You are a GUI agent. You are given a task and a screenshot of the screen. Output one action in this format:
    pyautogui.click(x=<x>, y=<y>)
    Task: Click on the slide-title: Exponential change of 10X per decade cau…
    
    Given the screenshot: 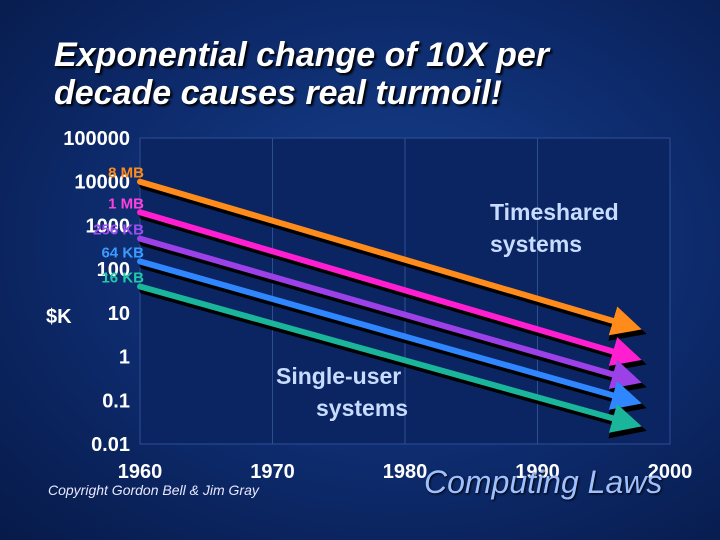 What is the action you would take?
    pyautogui.click(x=364, y=74)
    